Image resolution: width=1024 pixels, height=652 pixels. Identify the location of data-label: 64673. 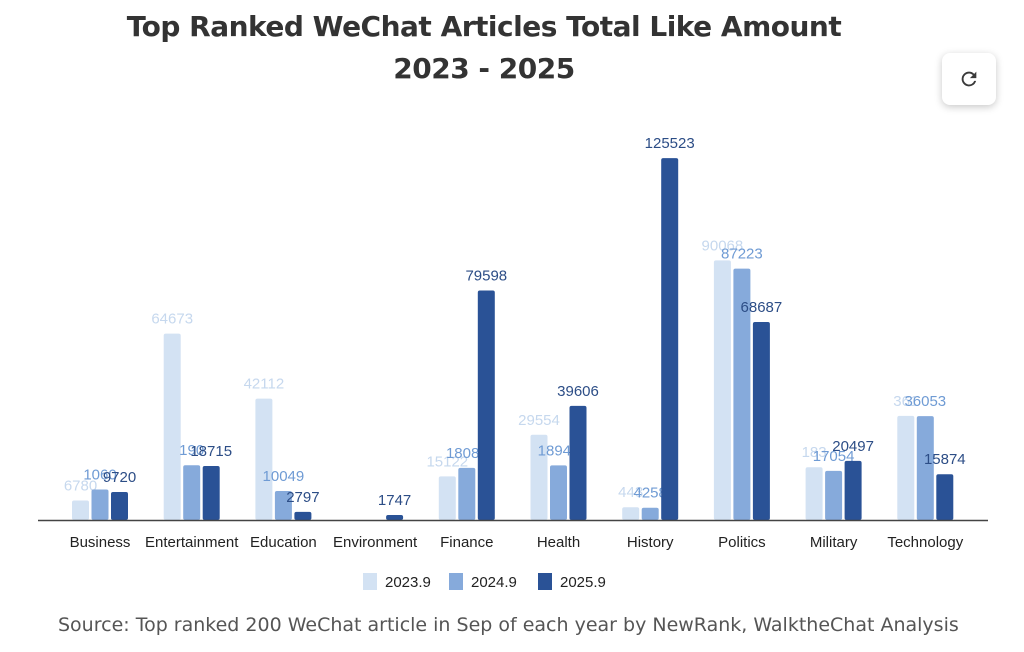
(172, 319).